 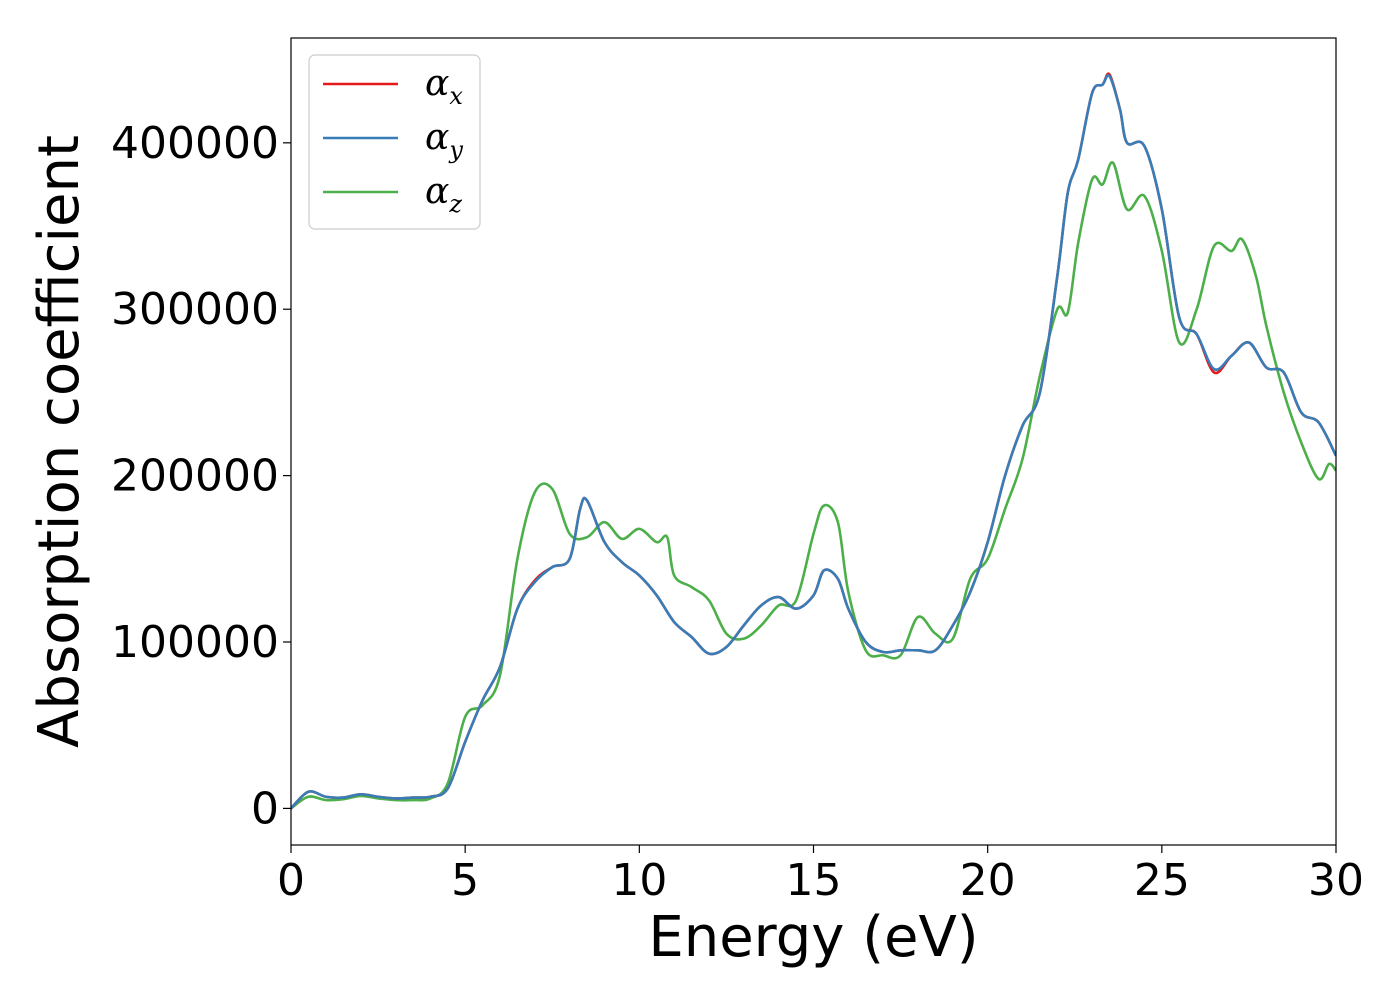 What do you see at coordinates (455, 204) in the screenshot?
I see `legend-subscript: z` at bounding box center [455, 204].